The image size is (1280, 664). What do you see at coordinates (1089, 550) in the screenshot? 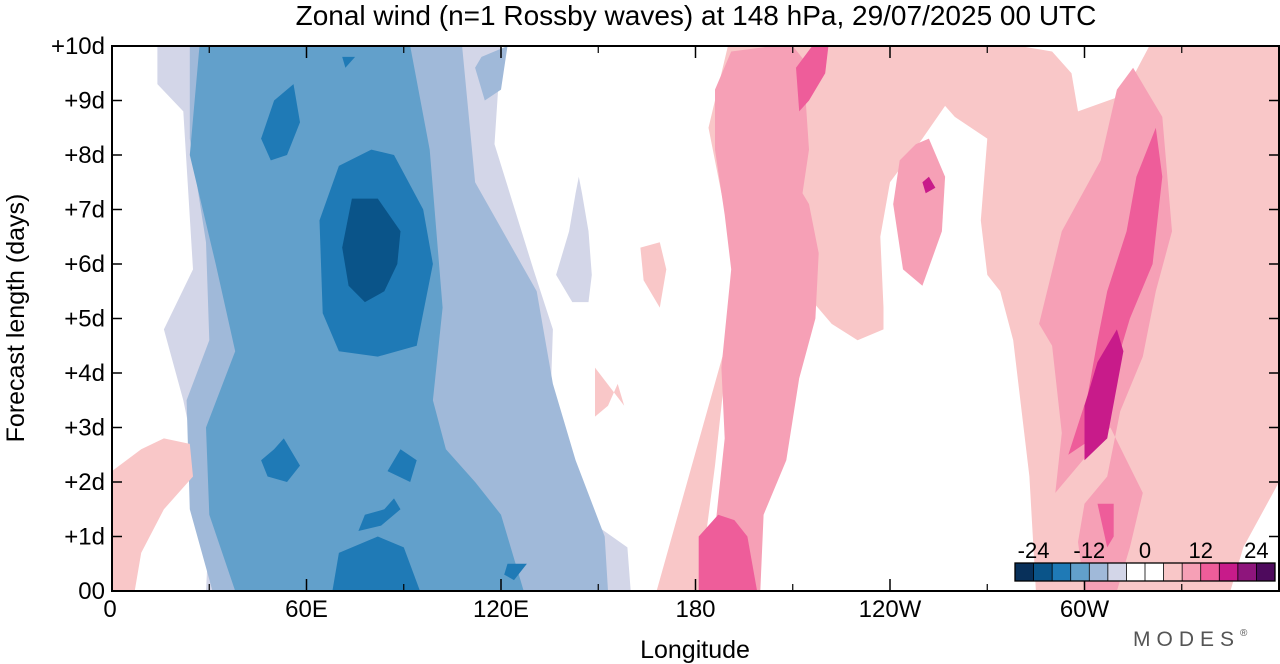
I see `colorbar-label: -12` at bounding box center [1089, 550].